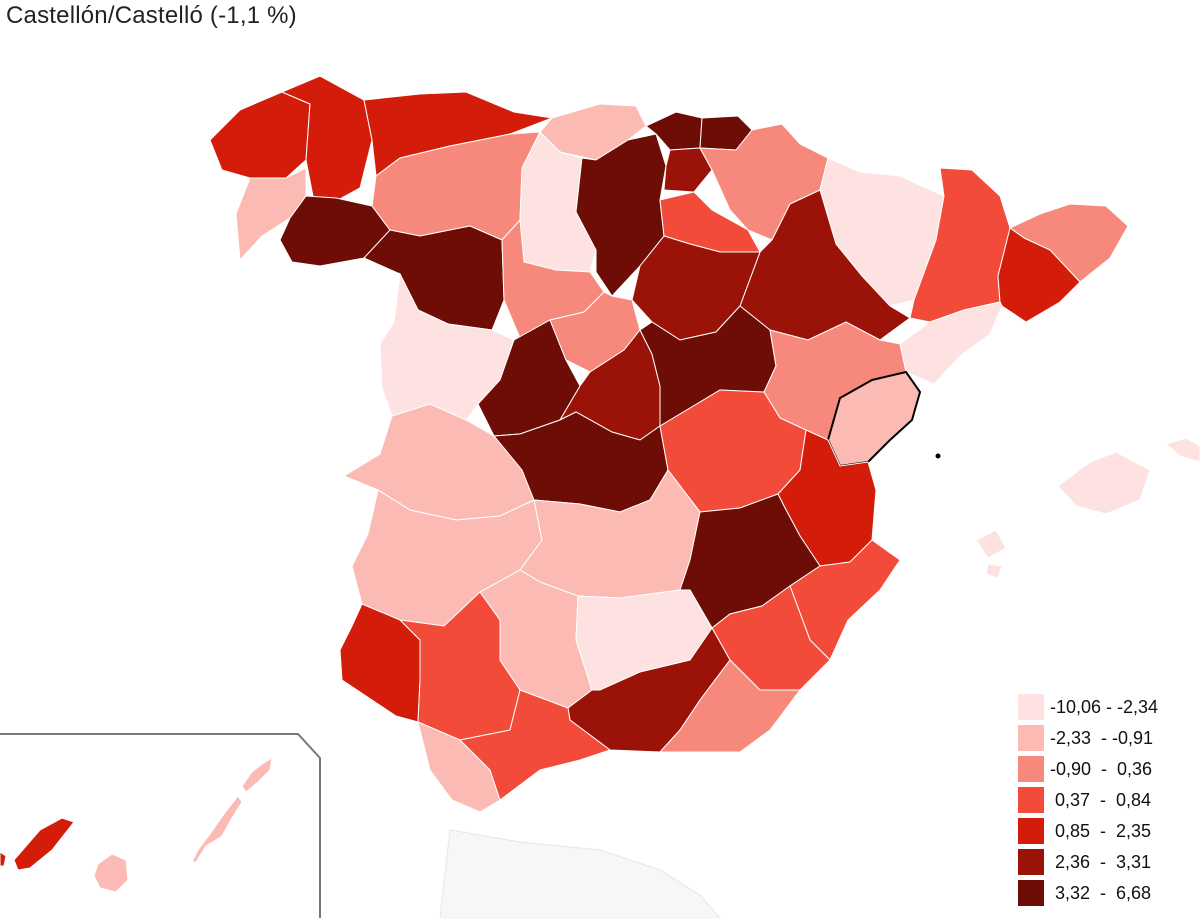 This screenshot has width=1200, height=918. Describe the element at coordinates (1101, 799) in the screenshot. I see `legend-label: 0,37 - 0,84` at that location.